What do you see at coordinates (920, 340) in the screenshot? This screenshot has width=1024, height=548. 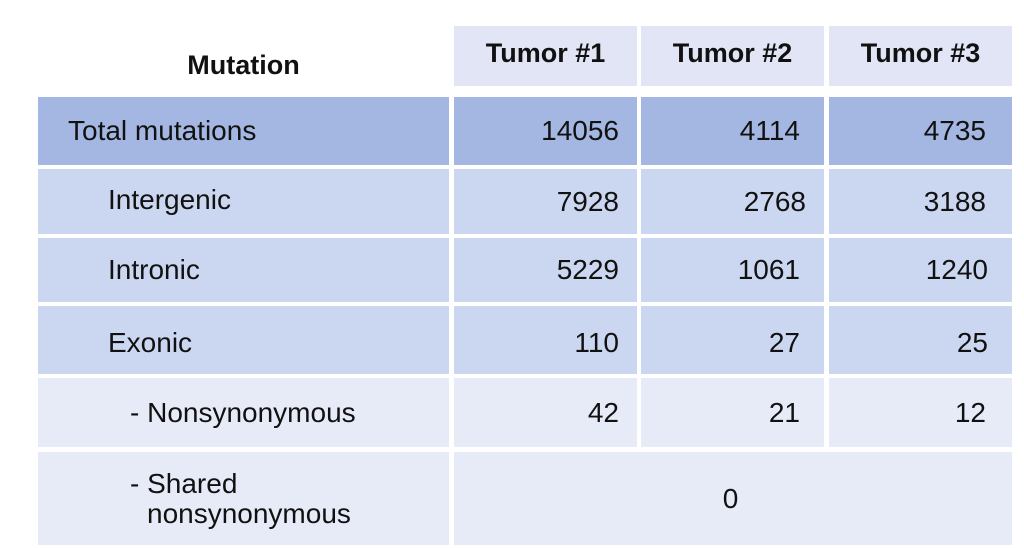 I see `cell-exonic-tumor-3: 25` at bounding box center [920, 340].